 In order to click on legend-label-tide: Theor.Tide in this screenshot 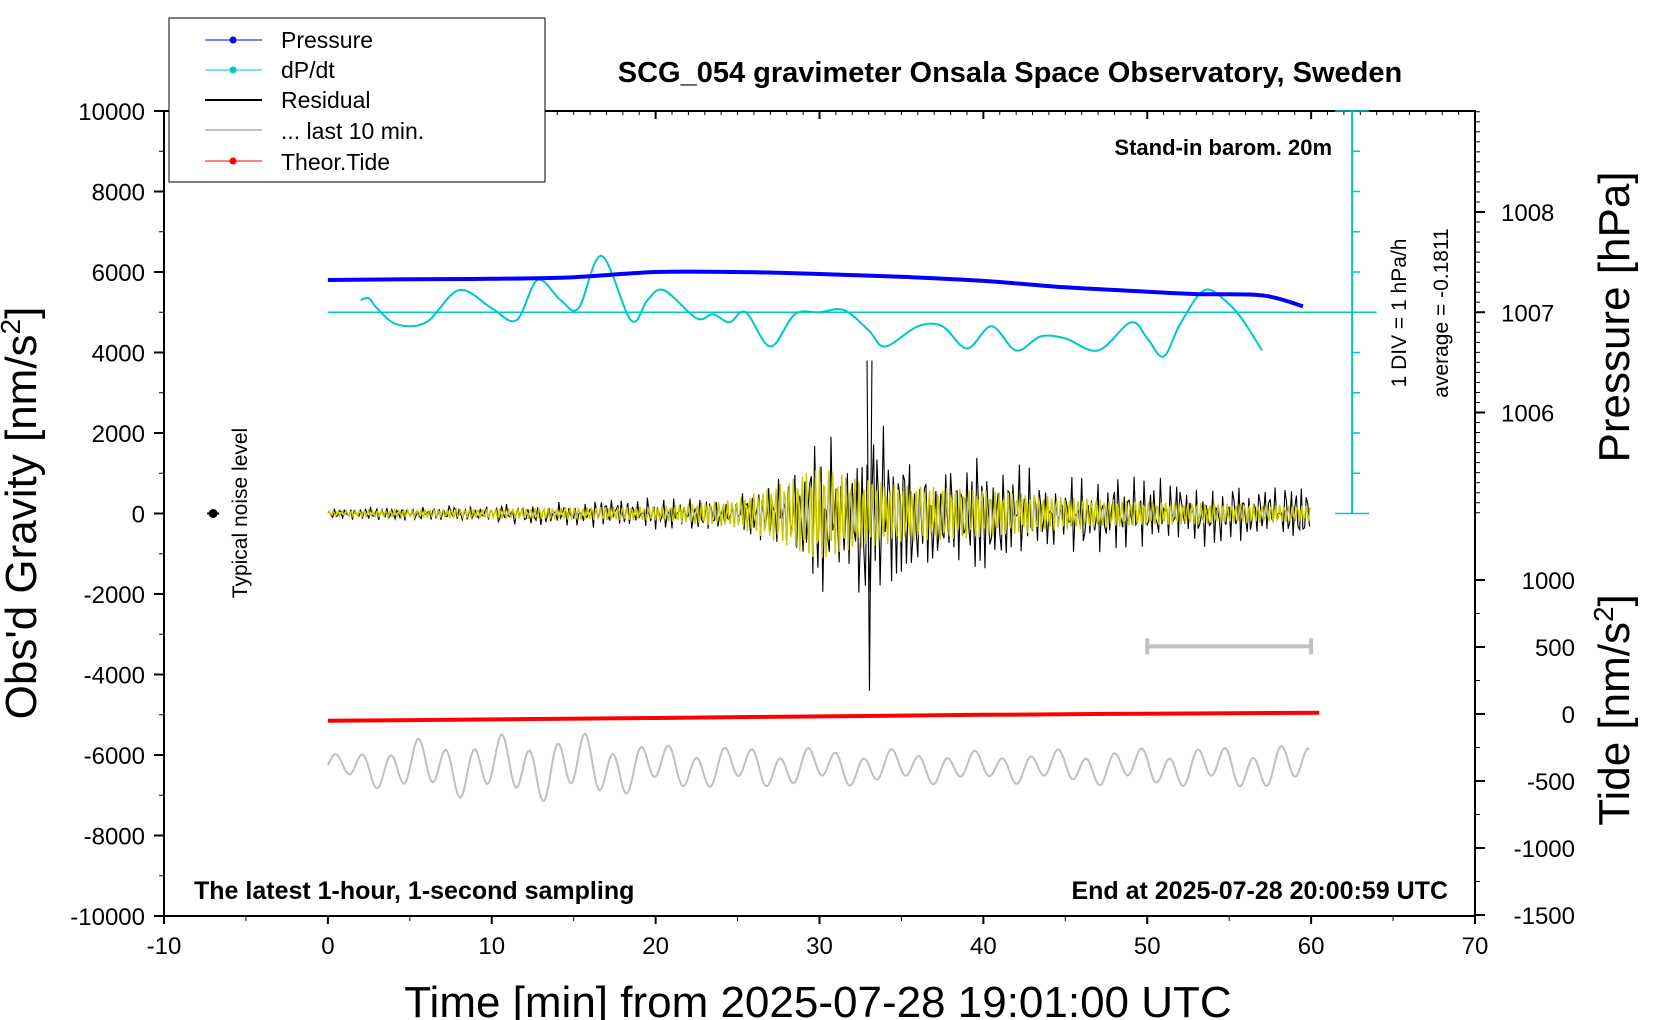, I will do `click(335, 162)`.